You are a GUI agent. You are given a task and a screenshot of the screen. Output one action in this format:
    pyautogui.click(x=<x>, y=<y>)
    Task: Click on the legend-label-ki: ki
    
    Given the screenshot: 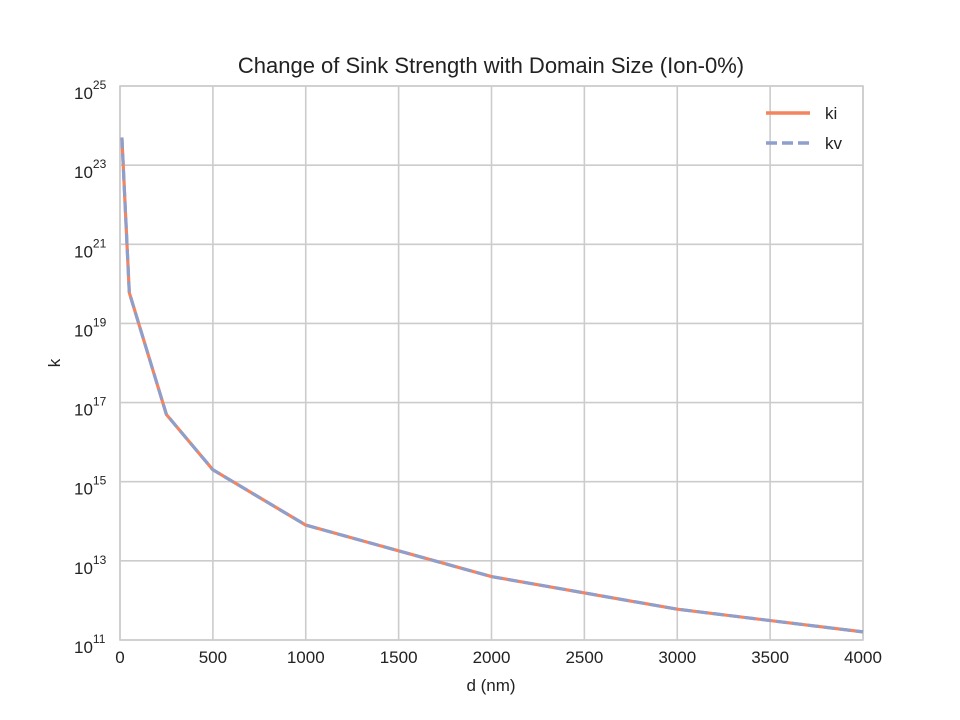 What is the action you would take?
    pyautogui.click(x=831, y=113)
    